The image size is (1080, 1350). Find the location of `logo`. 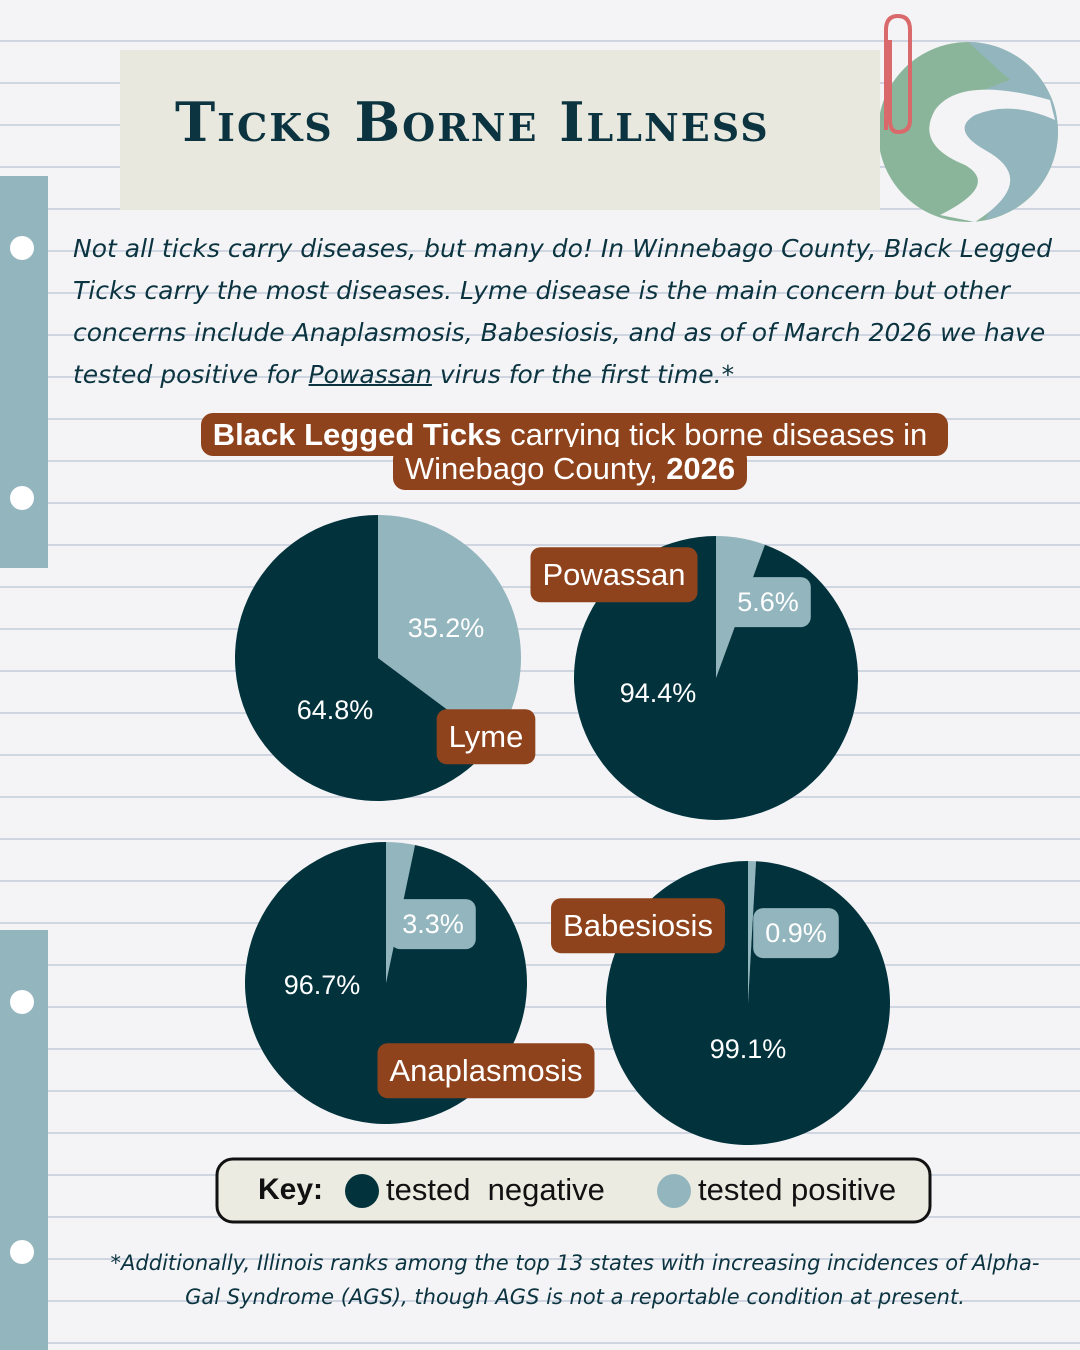

logo is located at coordinates (968, 132).